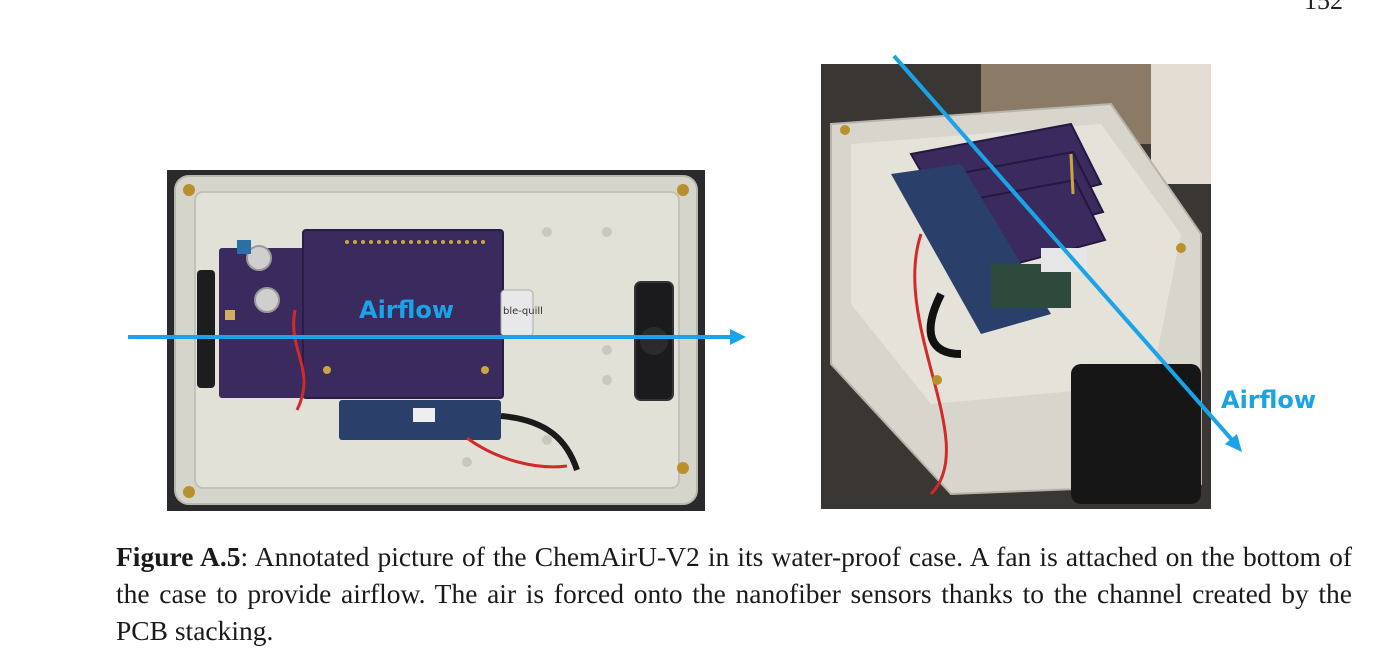 The height and width of the screenshot is (659, 1396). What do you see at coordinates (1323, 8) in the screenshot?
I see `page-number: 152` at bounding box center [1323, 8].